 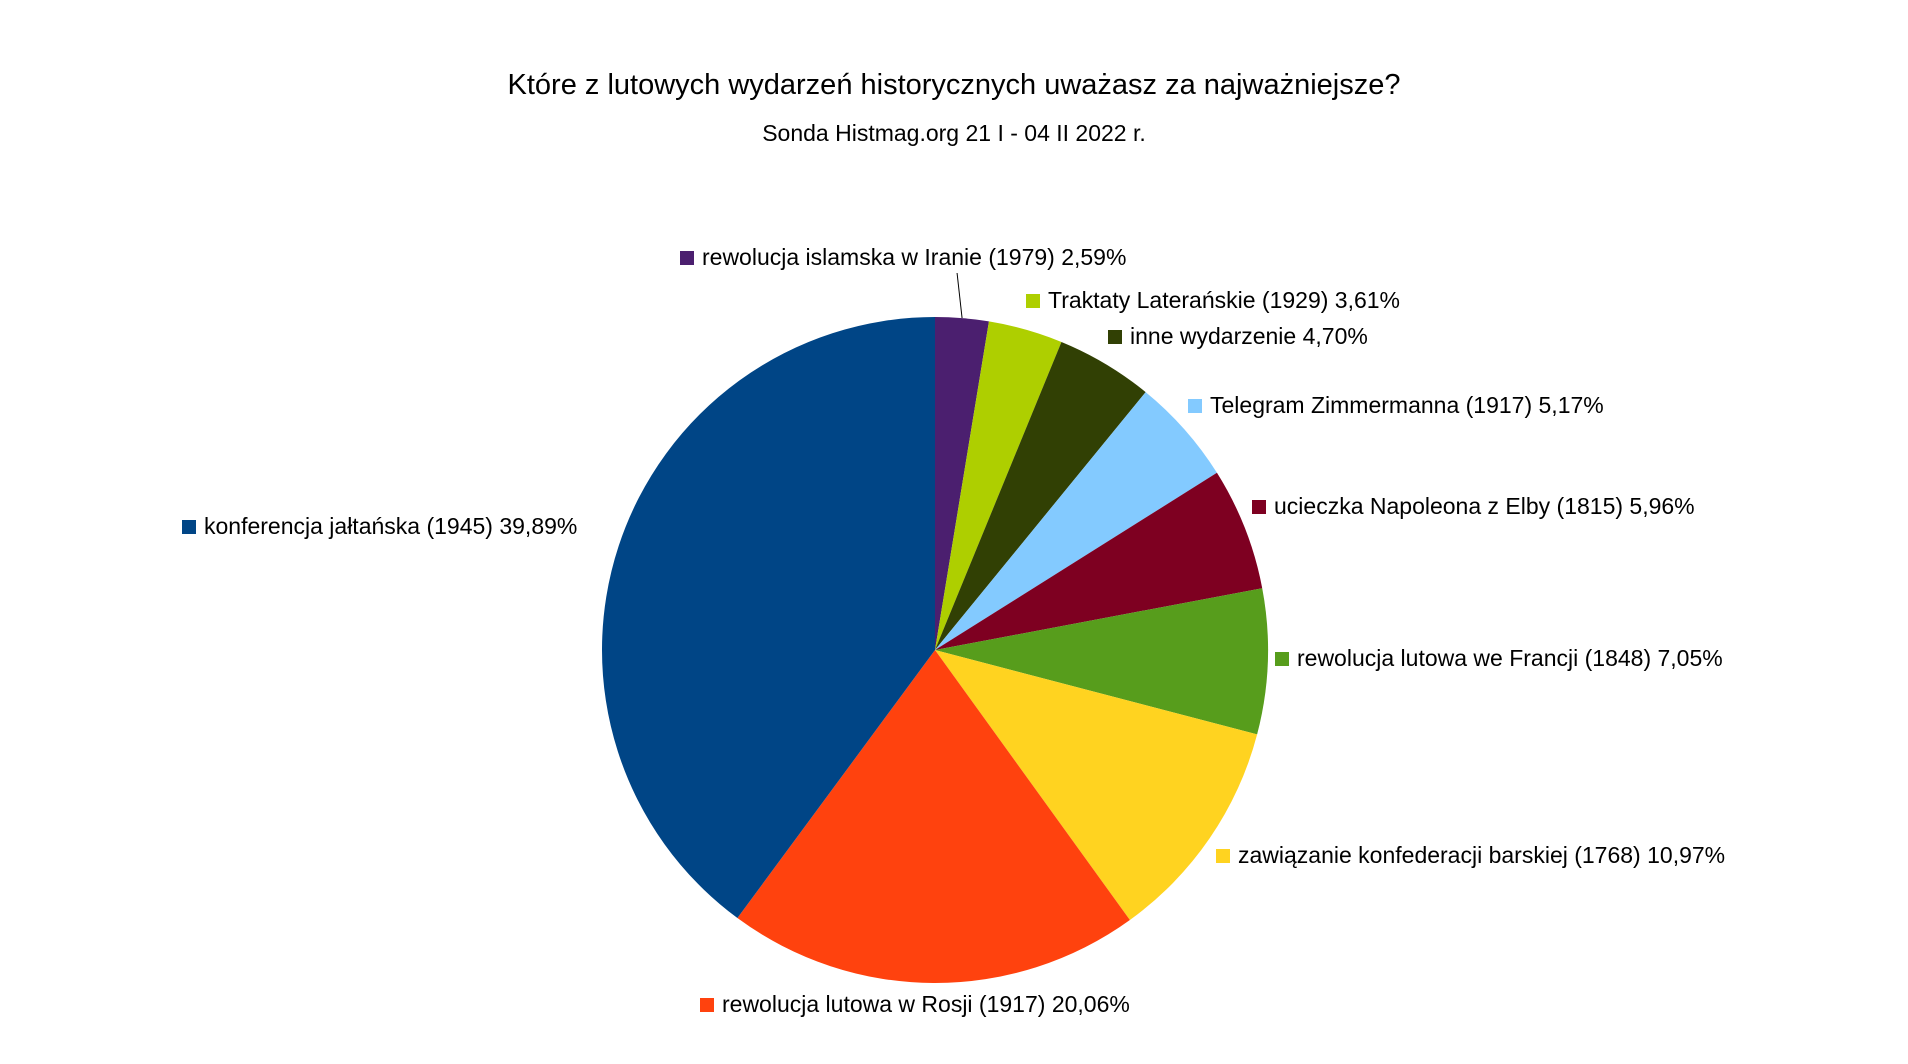 What do you see at coordinates (1477, 658) in the screenshot?
I see `slice-label-name: rewolucja lutowa we Francji (1848)` at bounding box center [1477, 658].